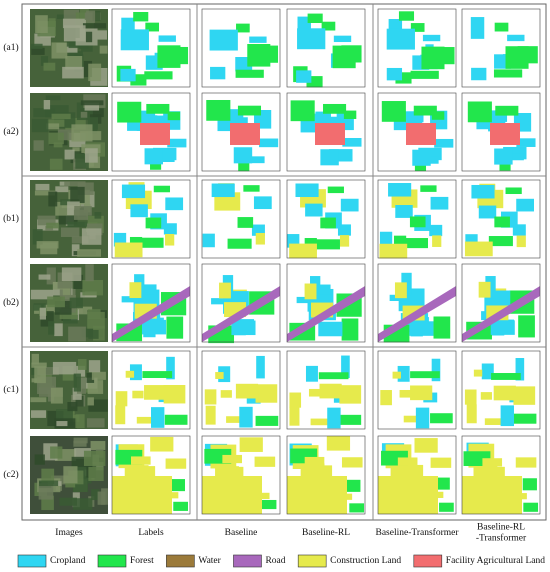 The height and width of the screenshot is (572, 550). I want to click on row-label: (a1), so click(10, 47).